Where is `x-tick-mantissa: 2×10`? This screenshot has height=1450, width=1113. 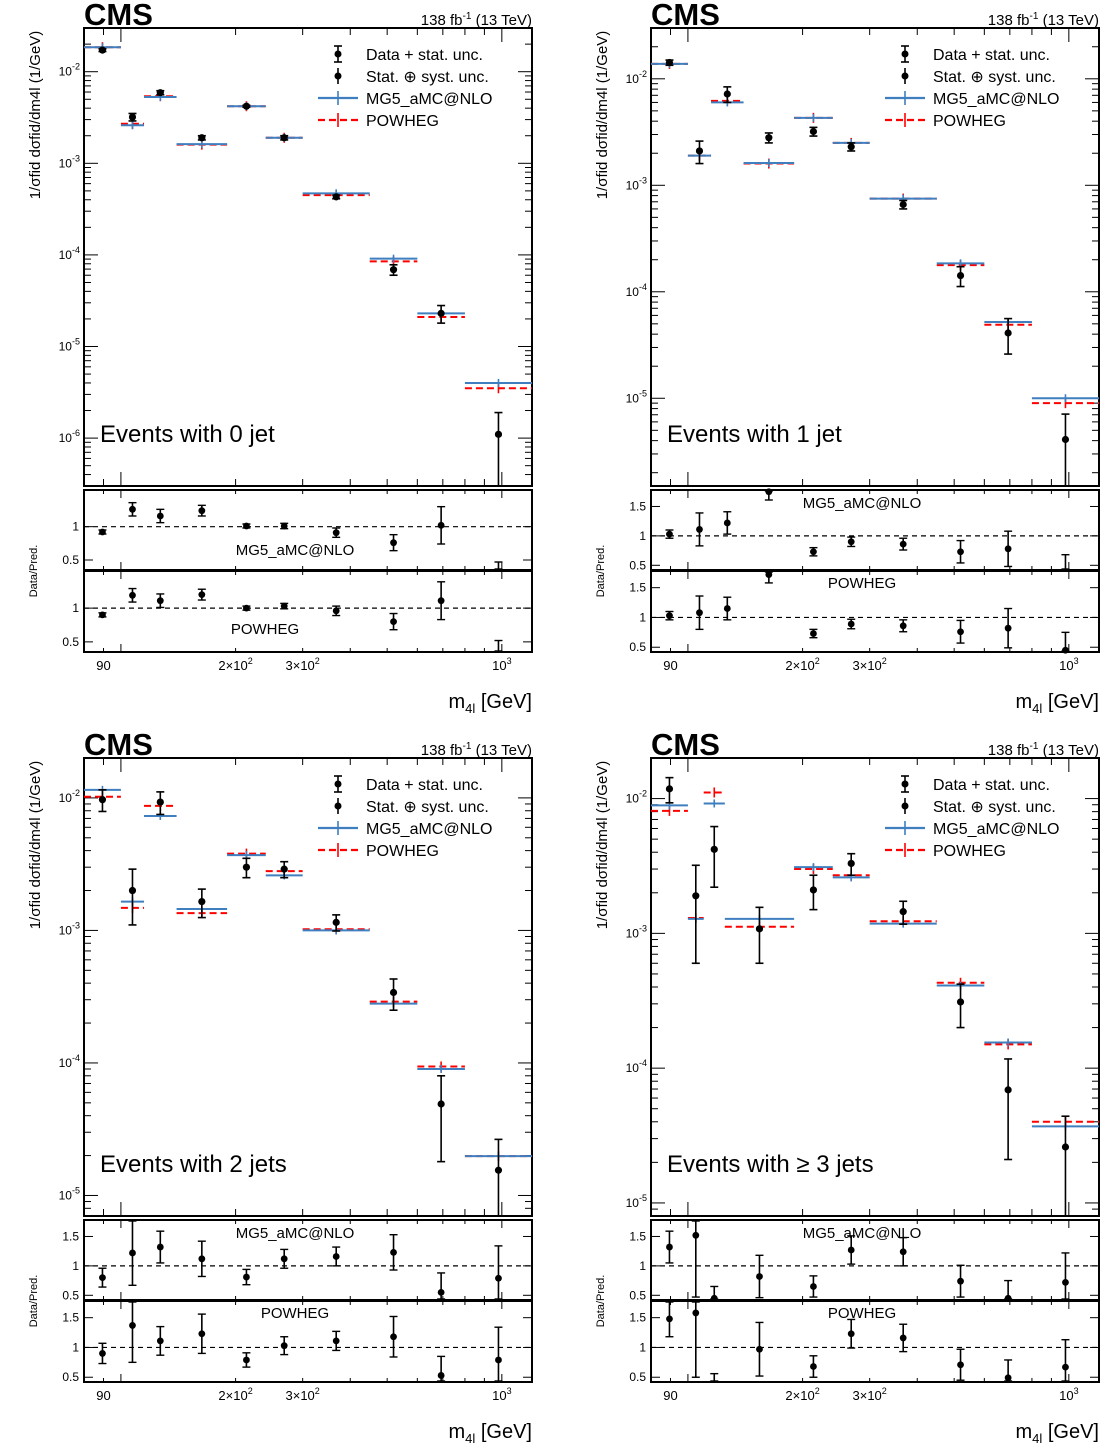
x-tick-mantissa: 2×10 is located at coordinates (799, 1395).